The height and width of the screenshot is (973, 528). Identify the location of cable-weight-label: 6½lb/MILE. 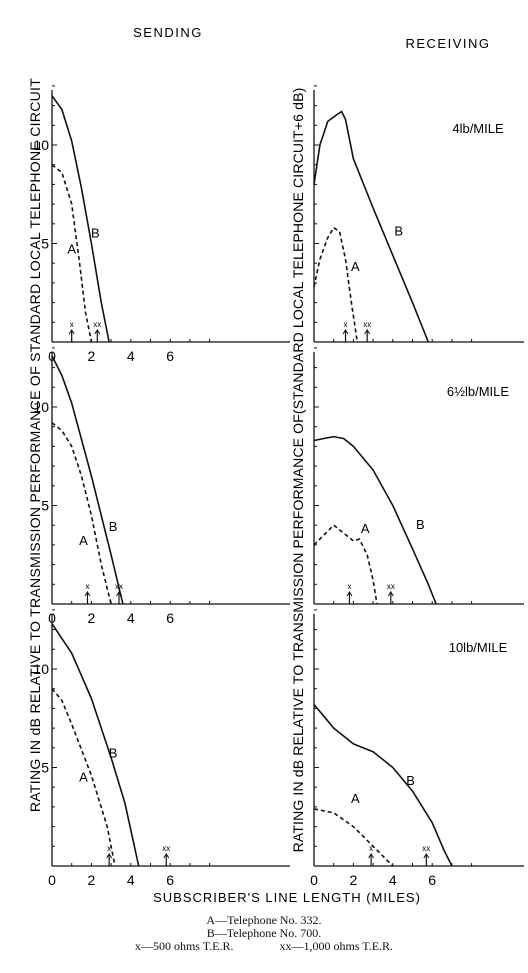
(478, 391).